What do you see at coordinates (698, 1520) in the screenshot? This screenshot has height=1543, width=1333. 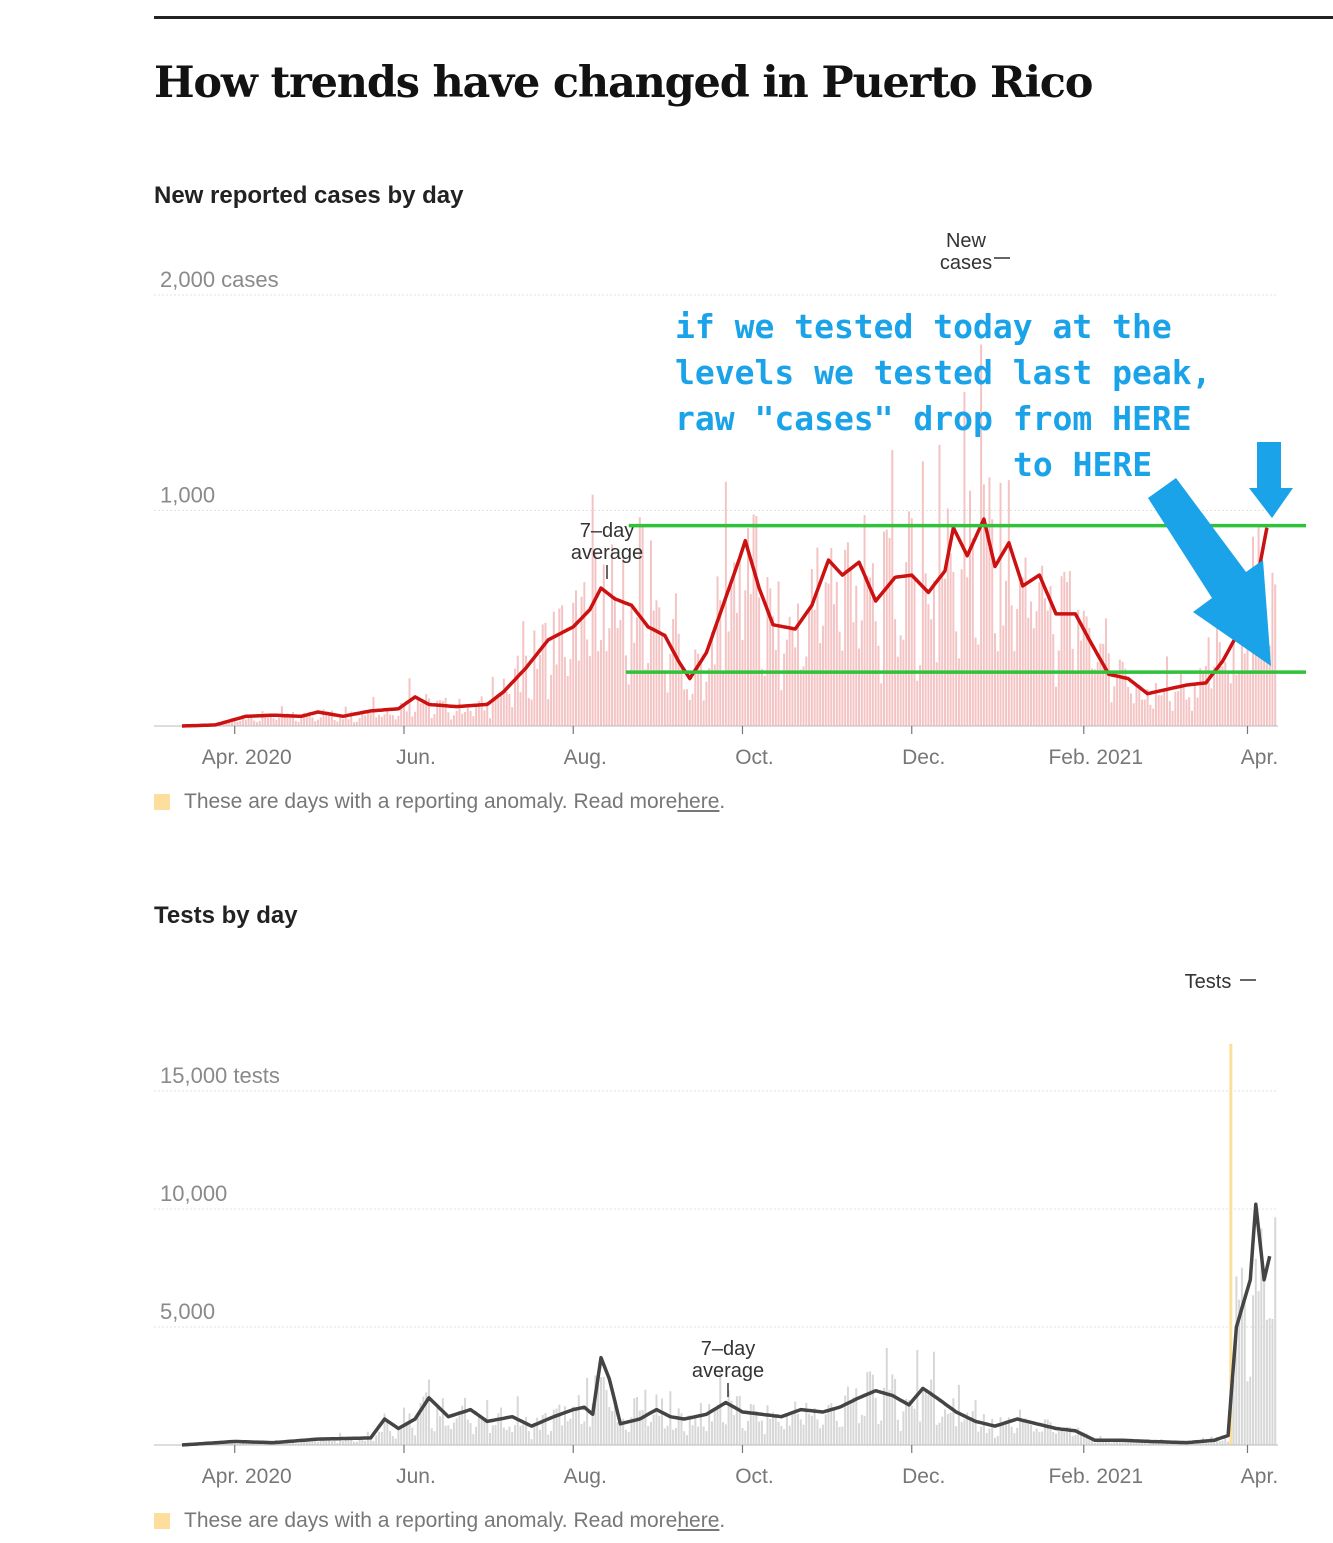 I see `tests-read-more-link: here` at bounding box center [698, 1520].